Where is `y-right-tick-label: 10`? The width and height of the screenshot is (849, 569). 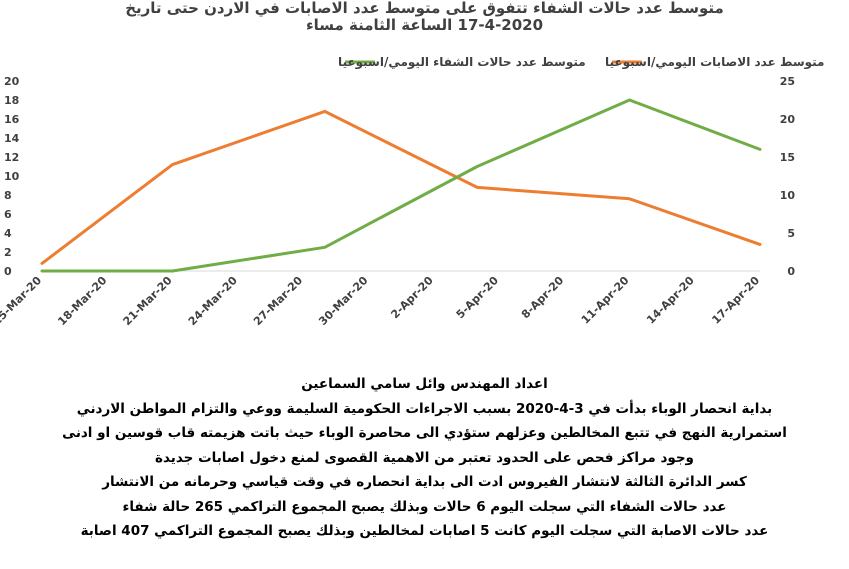 y-right-tick-label: 10 is located at coordinates (788, 195).